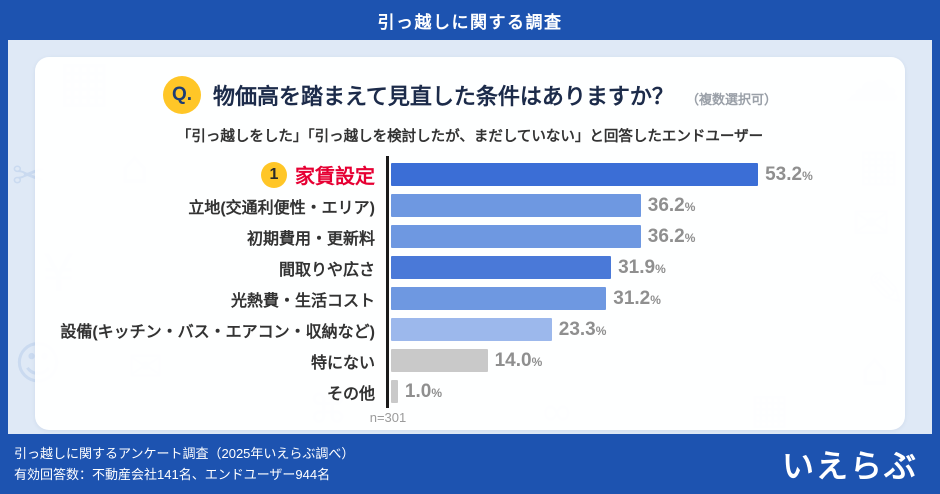  I want to click on bar-label: 初期費用・更新料, so click(211, 237).